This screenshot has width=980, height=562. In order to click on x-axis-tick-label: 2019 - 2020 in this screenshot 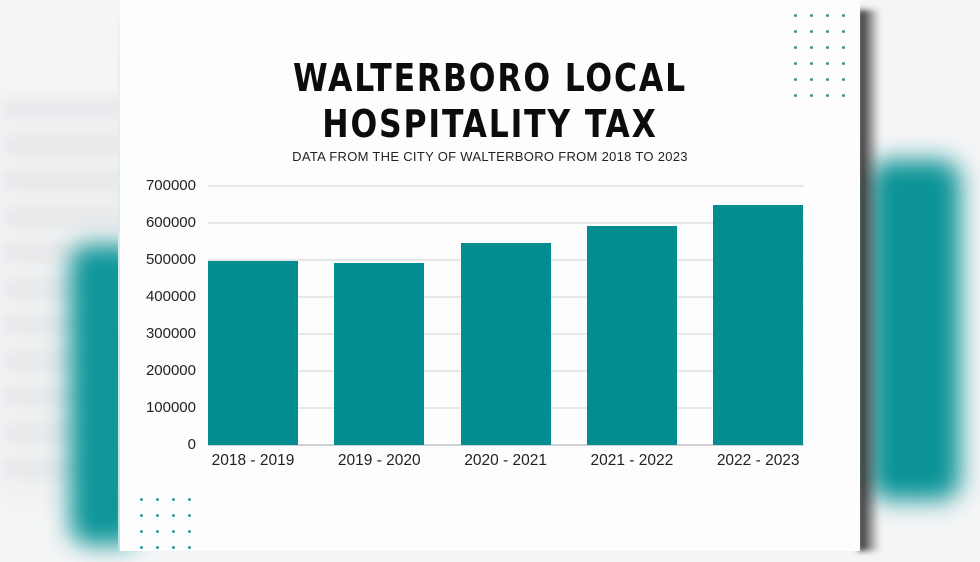, I will do `click(379, 460)`.